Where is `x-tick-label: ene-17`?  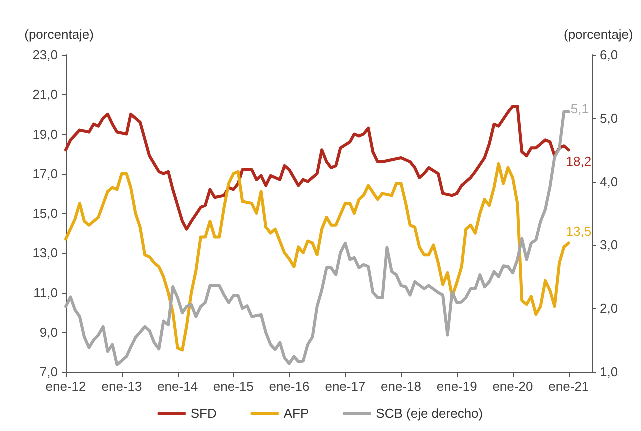
x-tick-label: ene-17 is located at coordinates (345, 386).